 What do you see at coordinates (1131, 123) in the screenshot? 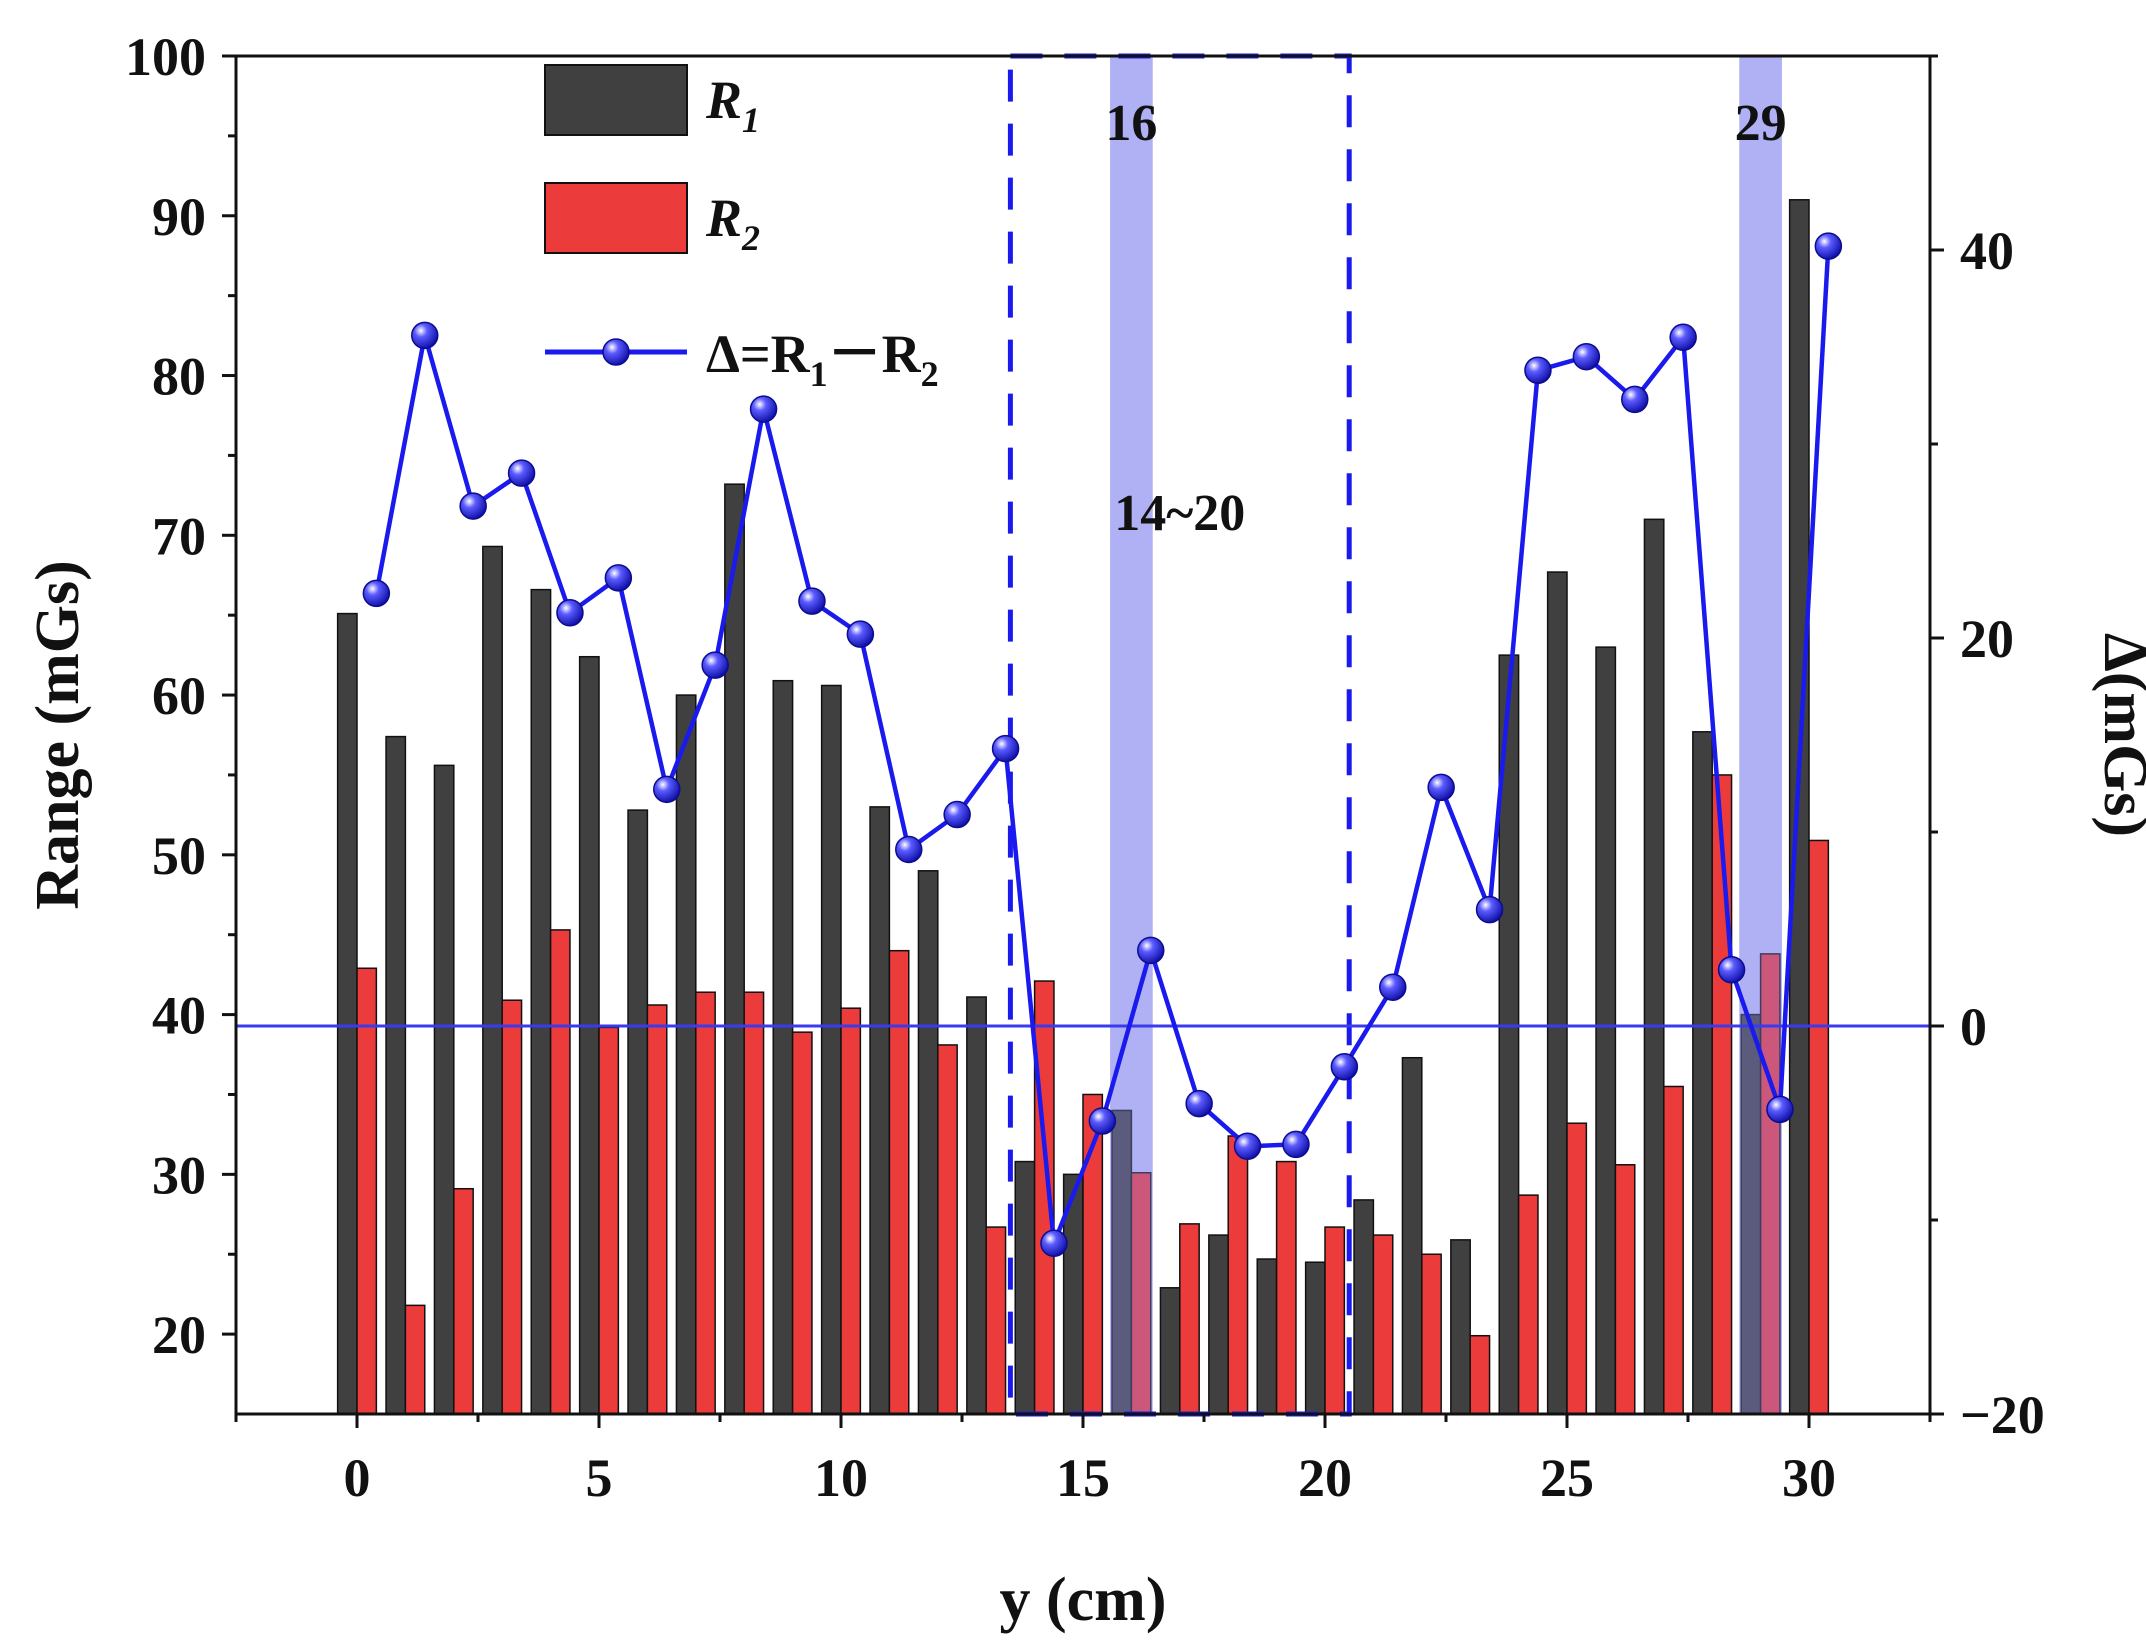
I see `highlight-label-16: 16` at bounding box center [1131, 123].